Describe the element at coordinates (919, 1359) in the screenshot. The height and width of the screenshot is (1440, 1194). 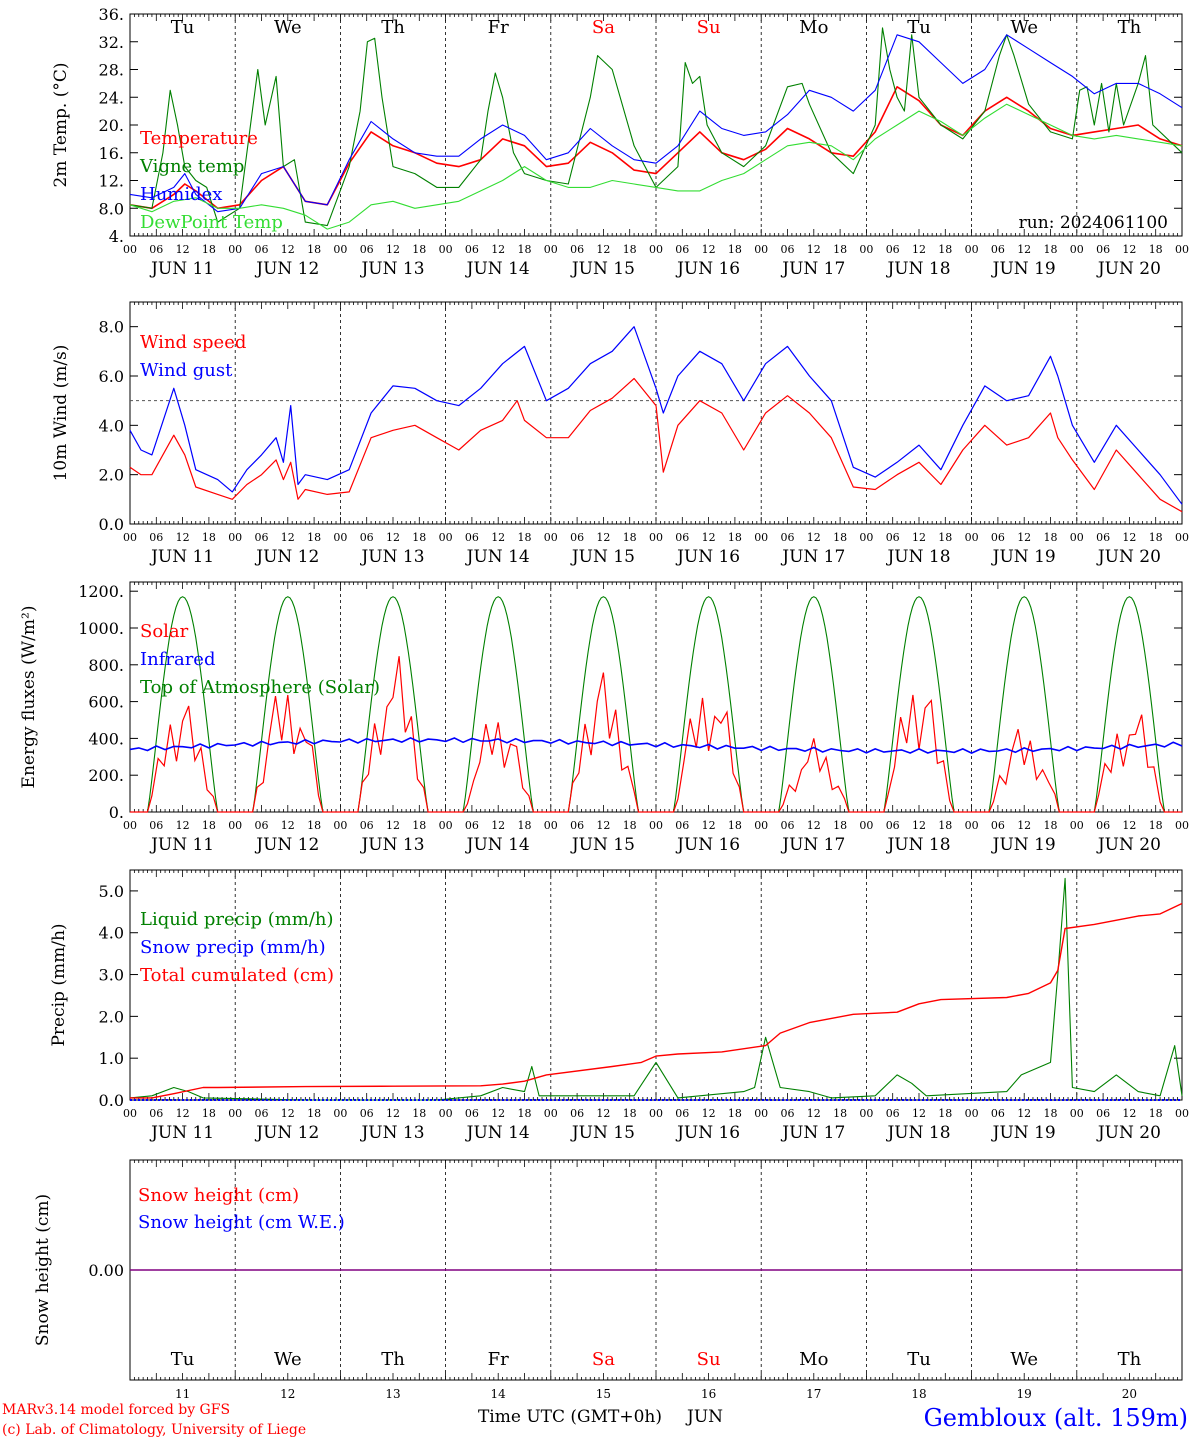
I see `snow-weekday-label: Tu` at that location.